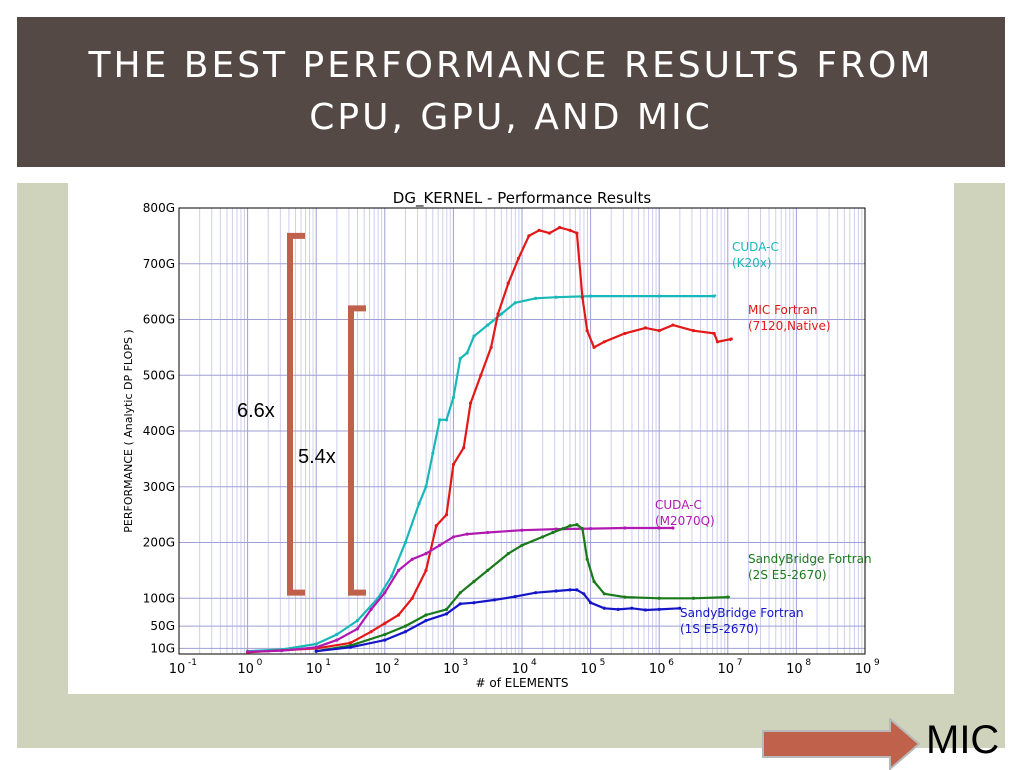  I want to click on series-label: (K20x), so click(752, 263).